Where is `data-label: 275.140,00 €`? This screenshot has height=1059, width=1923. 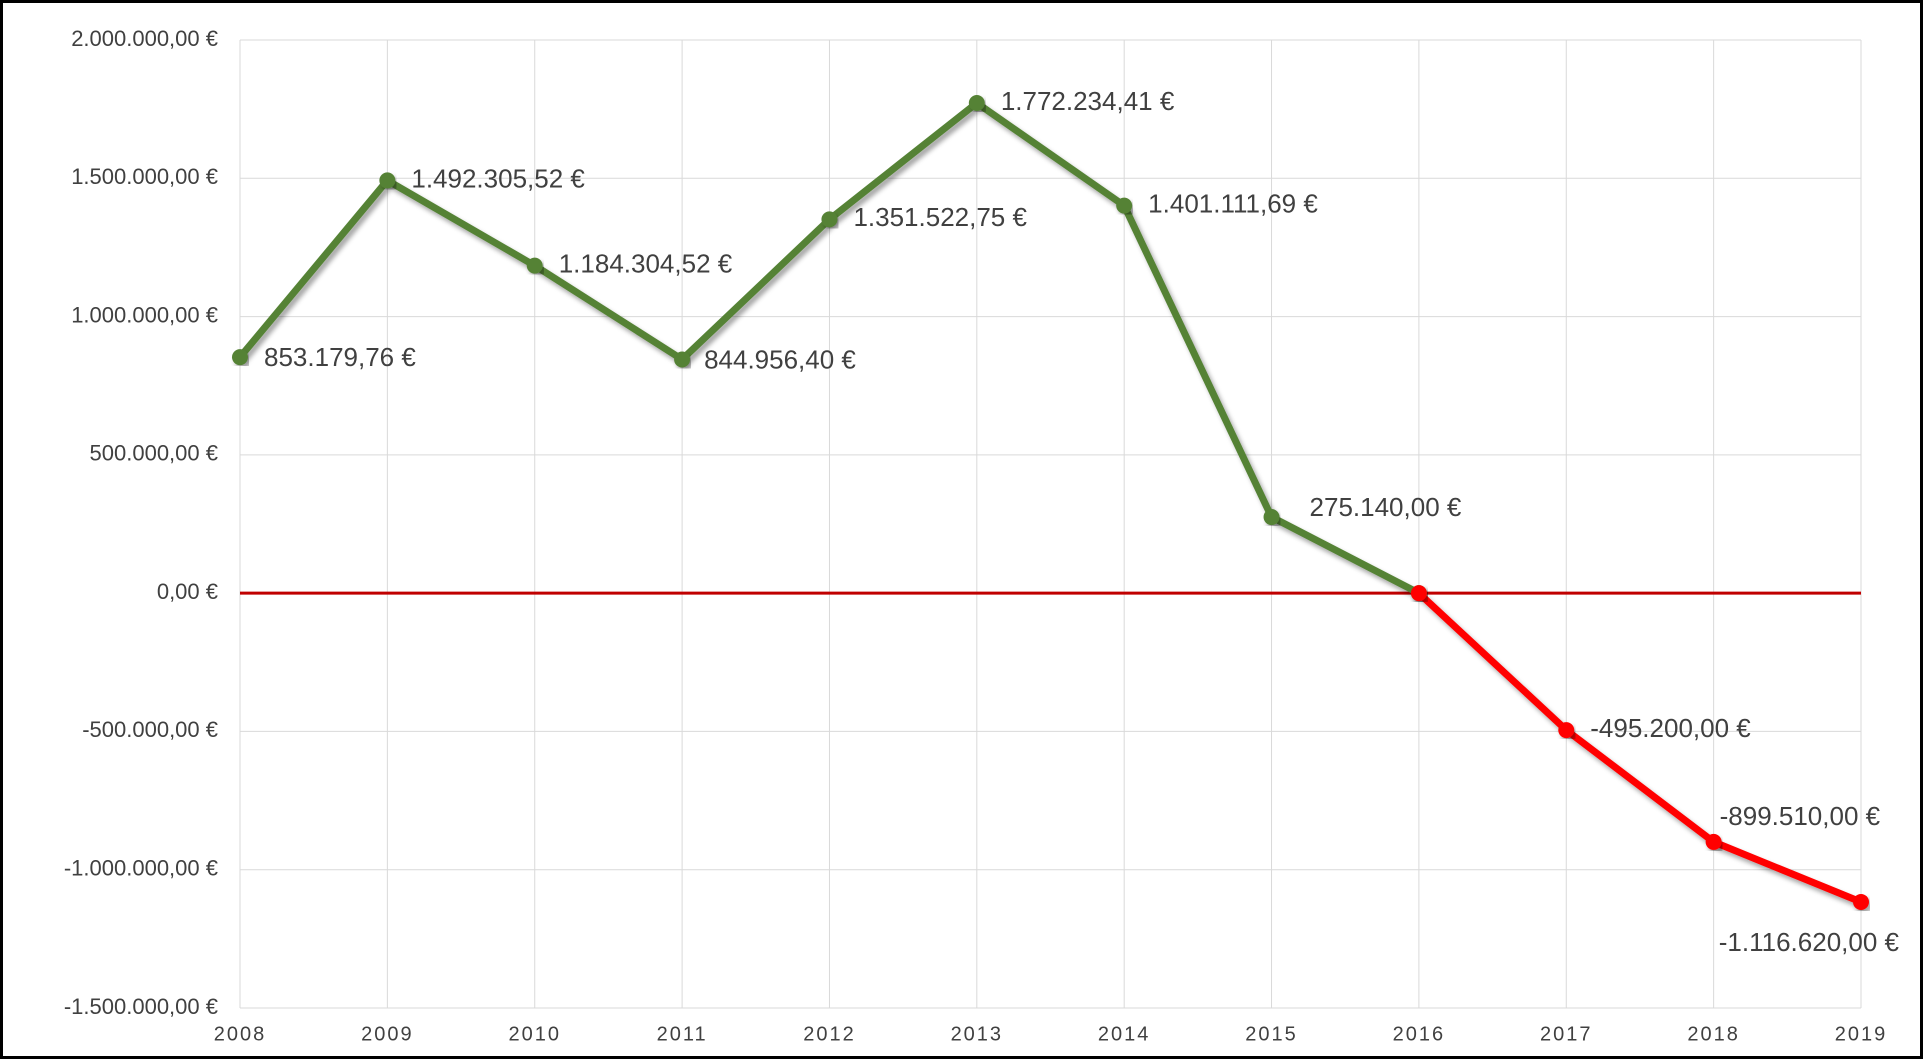 data-label: 275.140,00 € is located at coordinates (1386, 507).